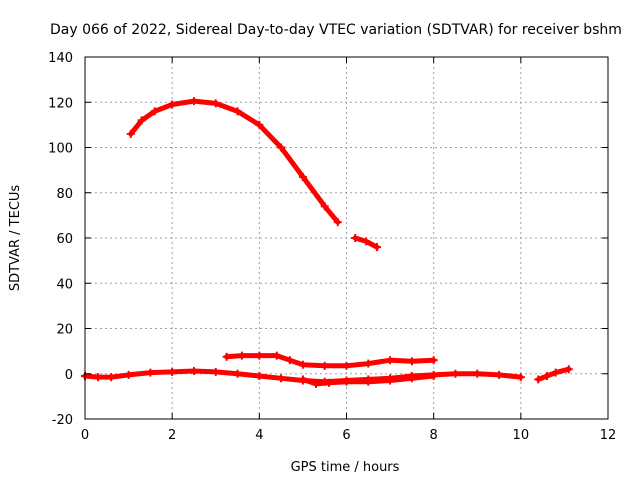 Image resolution: width=640 pixels, height=480 pixels. Describe the element at coordinates (15, 238) in the screenshot. I see `y-axis-label: SDTVAR / TECUs` at that location.